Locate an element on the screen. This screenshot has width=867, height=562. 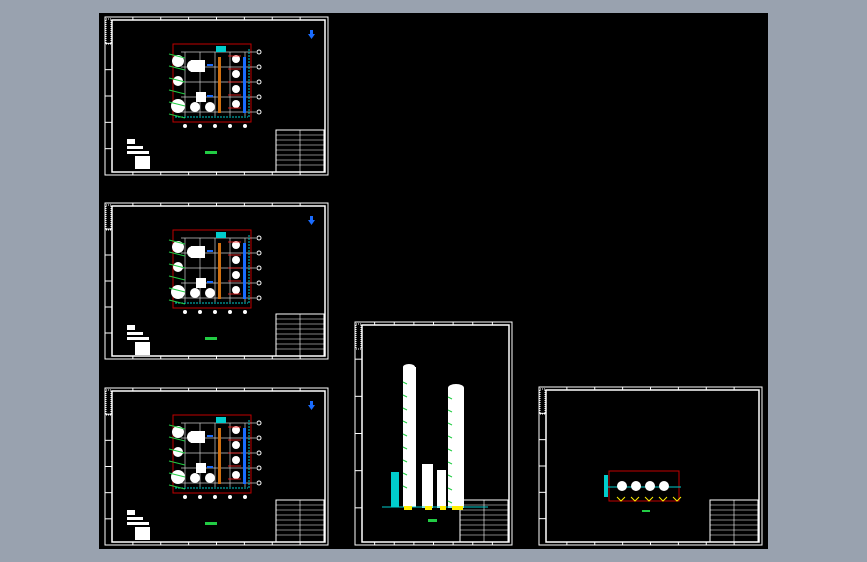
water-main is located at coordinates (244, 271).